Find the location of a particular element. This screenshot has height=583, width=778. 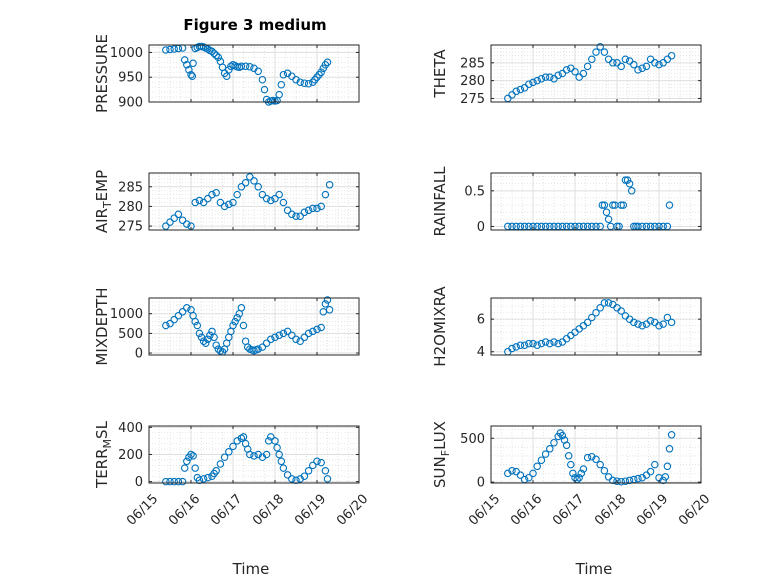

x-tick-label: 06/15 is located at coordinates (142, 510).